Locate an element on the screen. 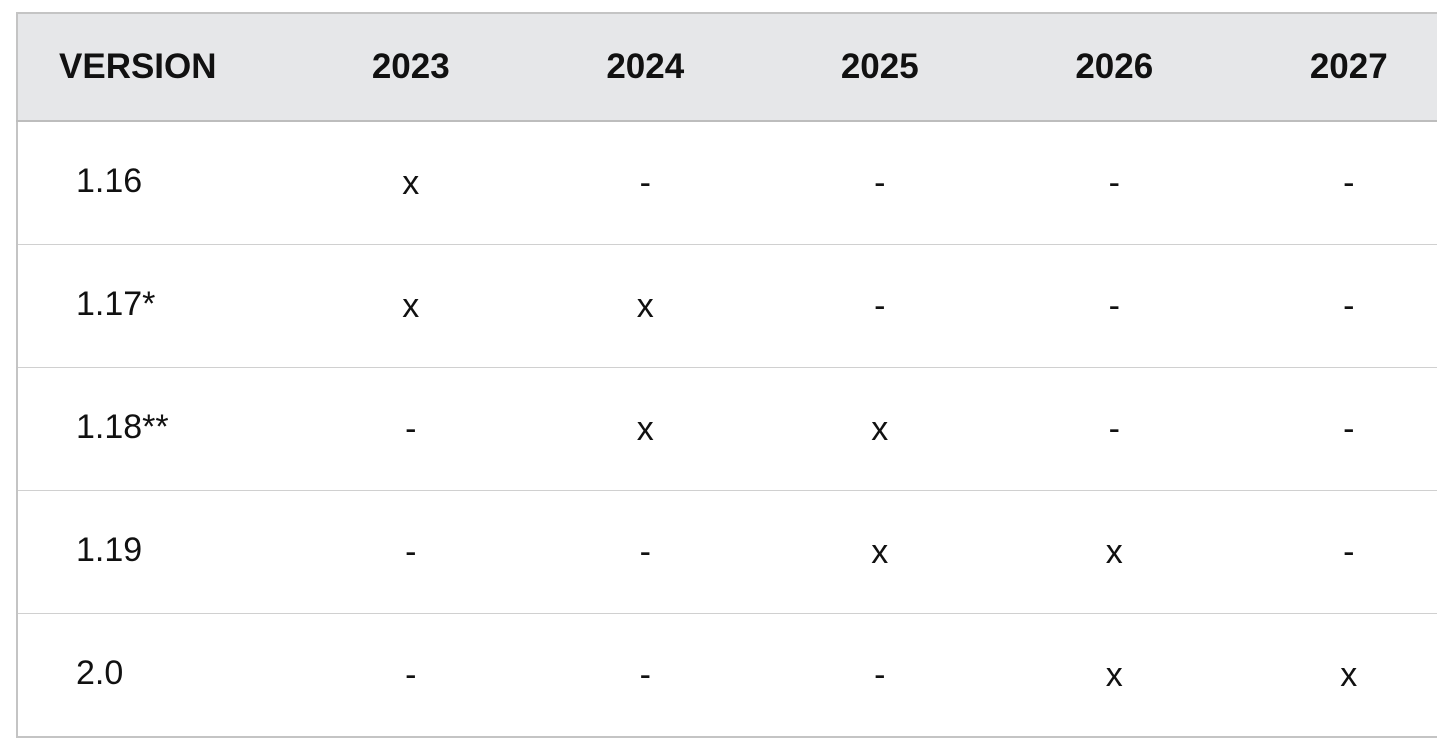  header-cell: 2027 is located at coordinates (1334, 67).